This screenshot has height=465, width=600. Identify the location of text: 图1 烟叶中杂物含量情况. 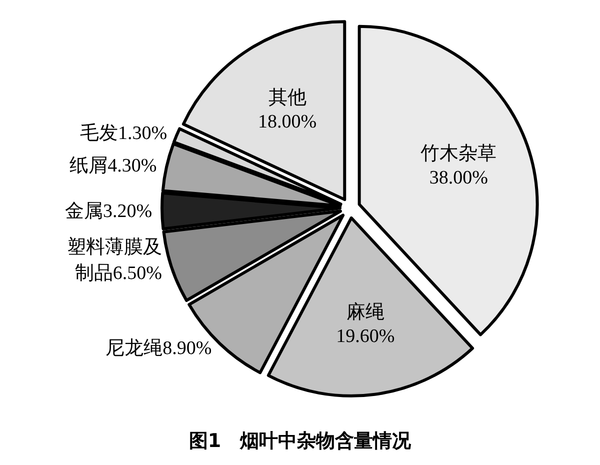
(300, 441).